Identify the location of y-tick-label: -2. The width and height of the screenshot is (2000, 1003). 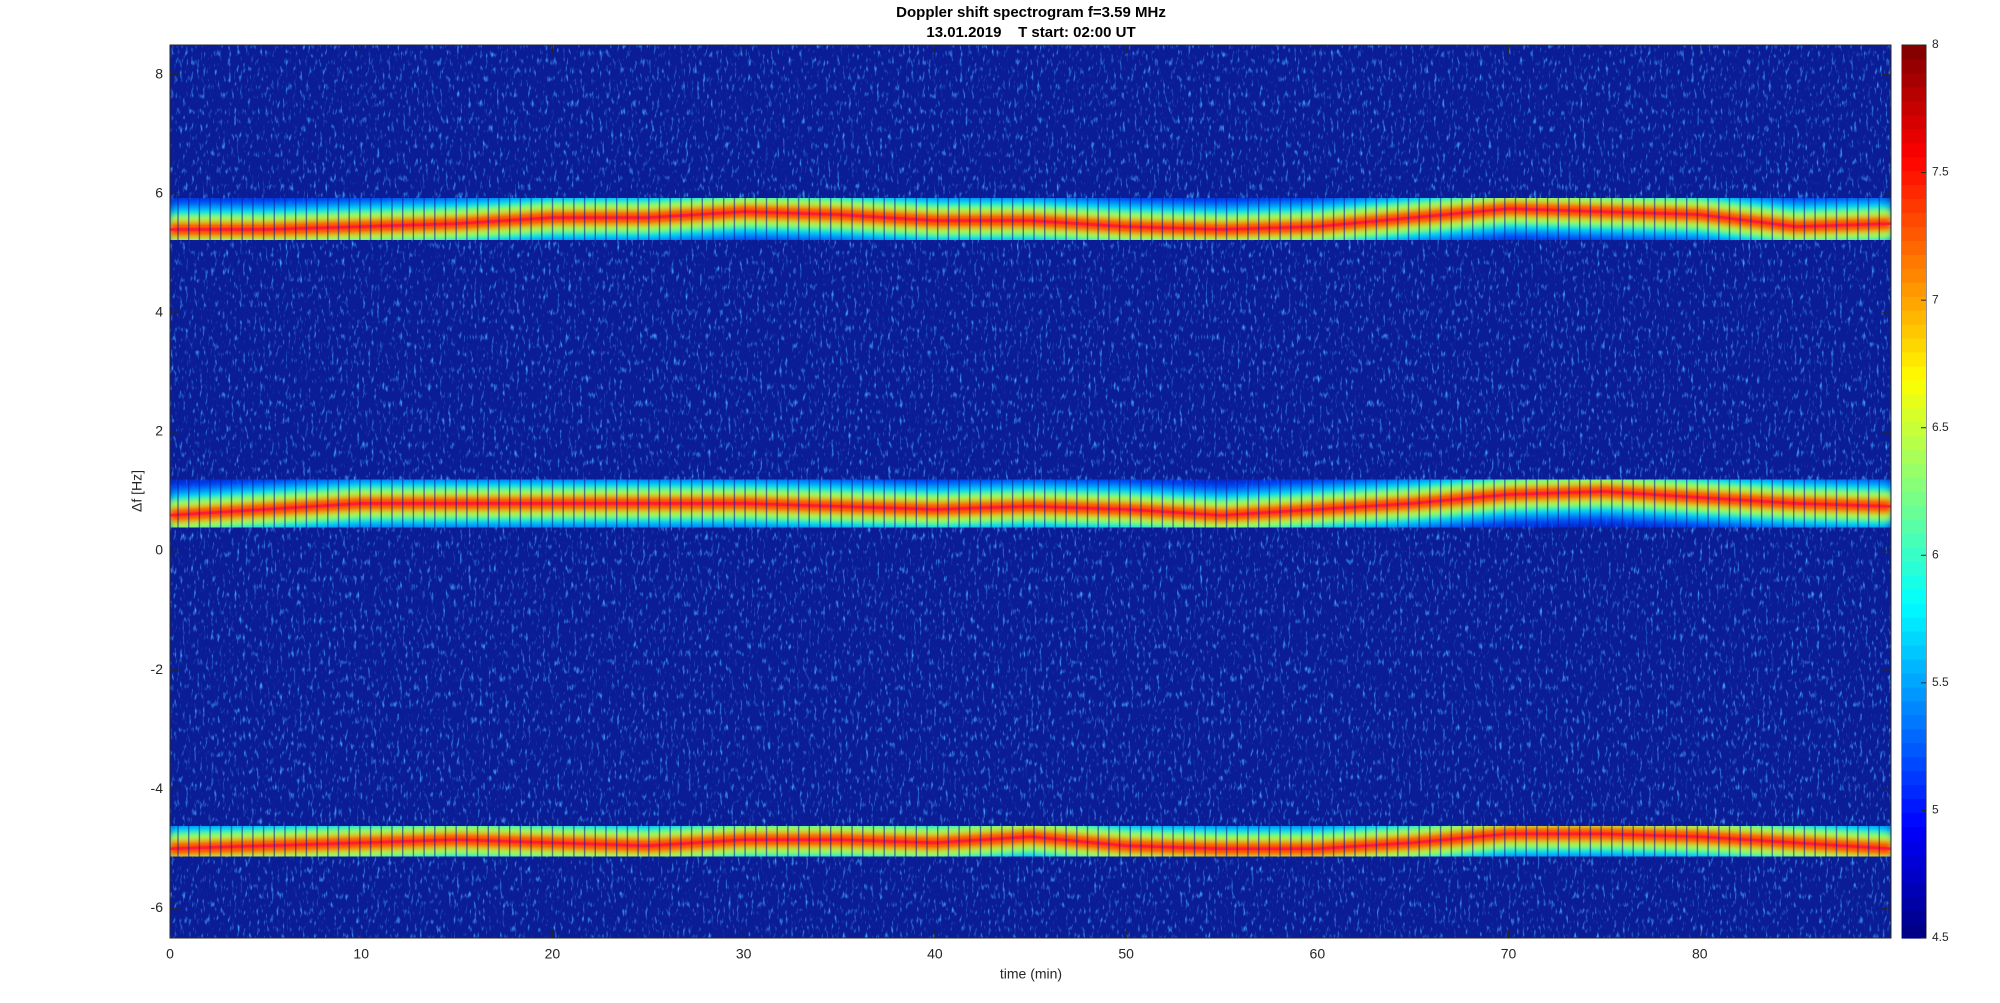
(157, 669).